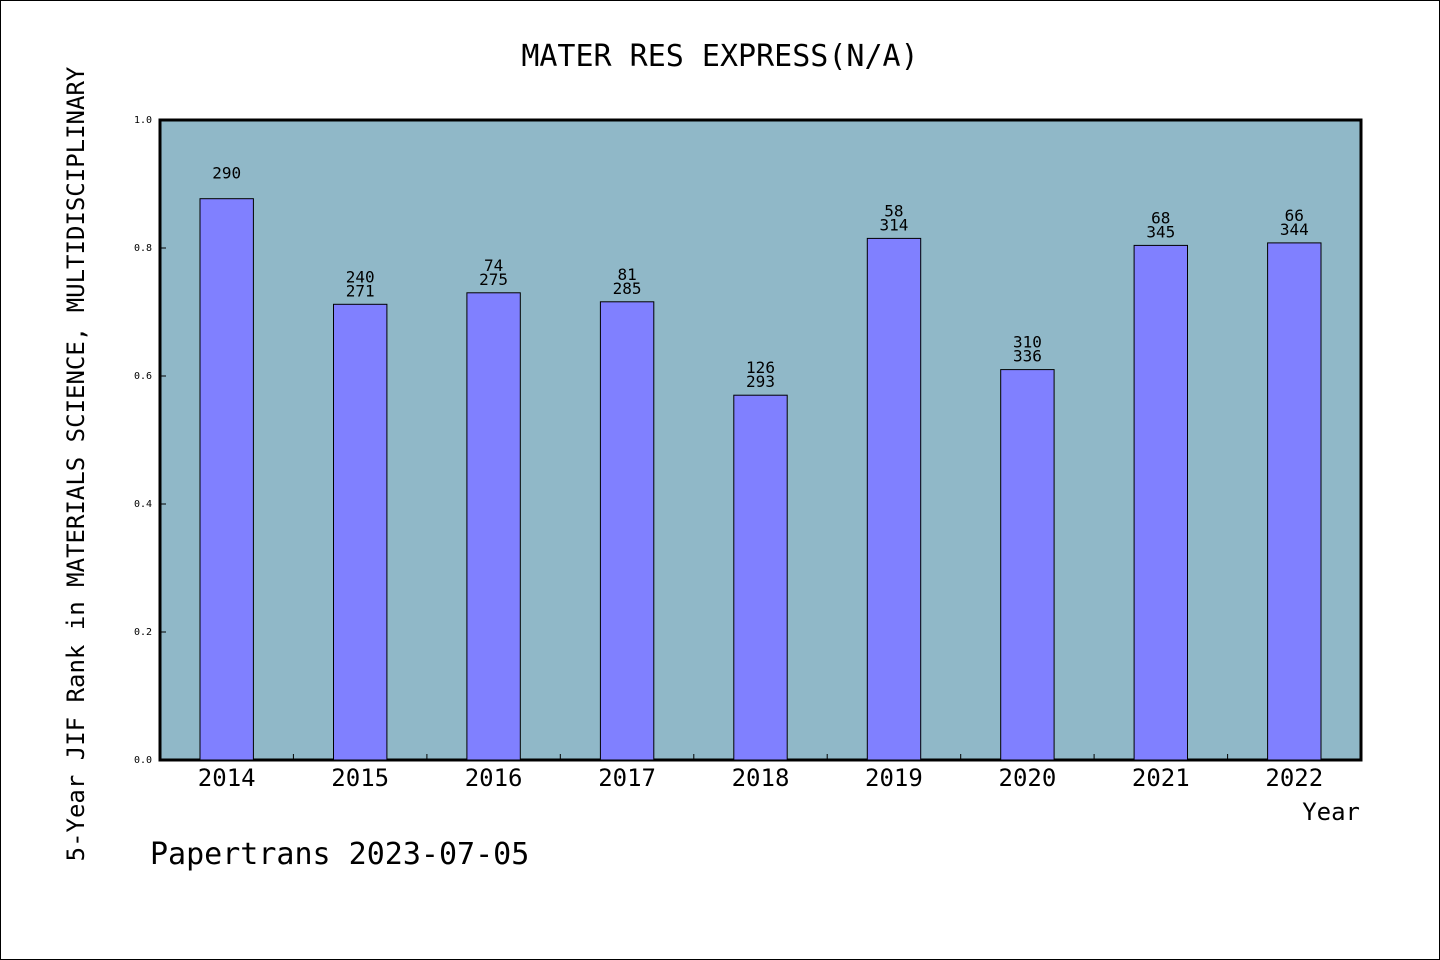 The width and height of the screenshot is (1440, 960). I want to click on y-tick-label-1.0: 1.0, so click(143, 120).